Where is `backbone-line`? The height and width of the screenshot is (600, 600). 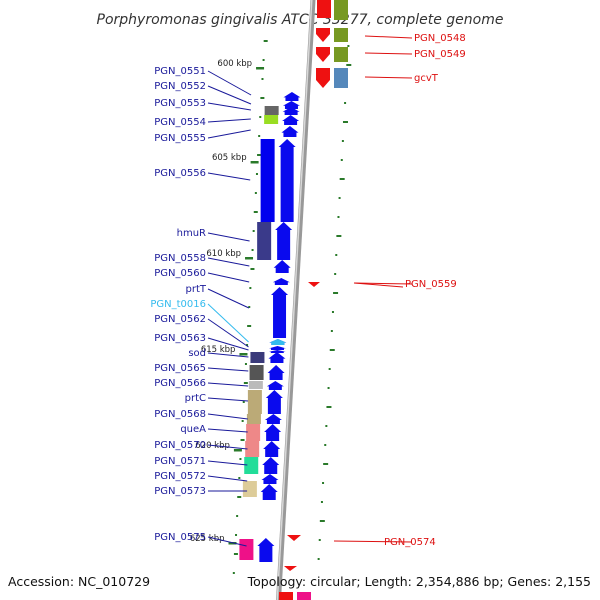 backbone-line is located at coordinates (295, 300).